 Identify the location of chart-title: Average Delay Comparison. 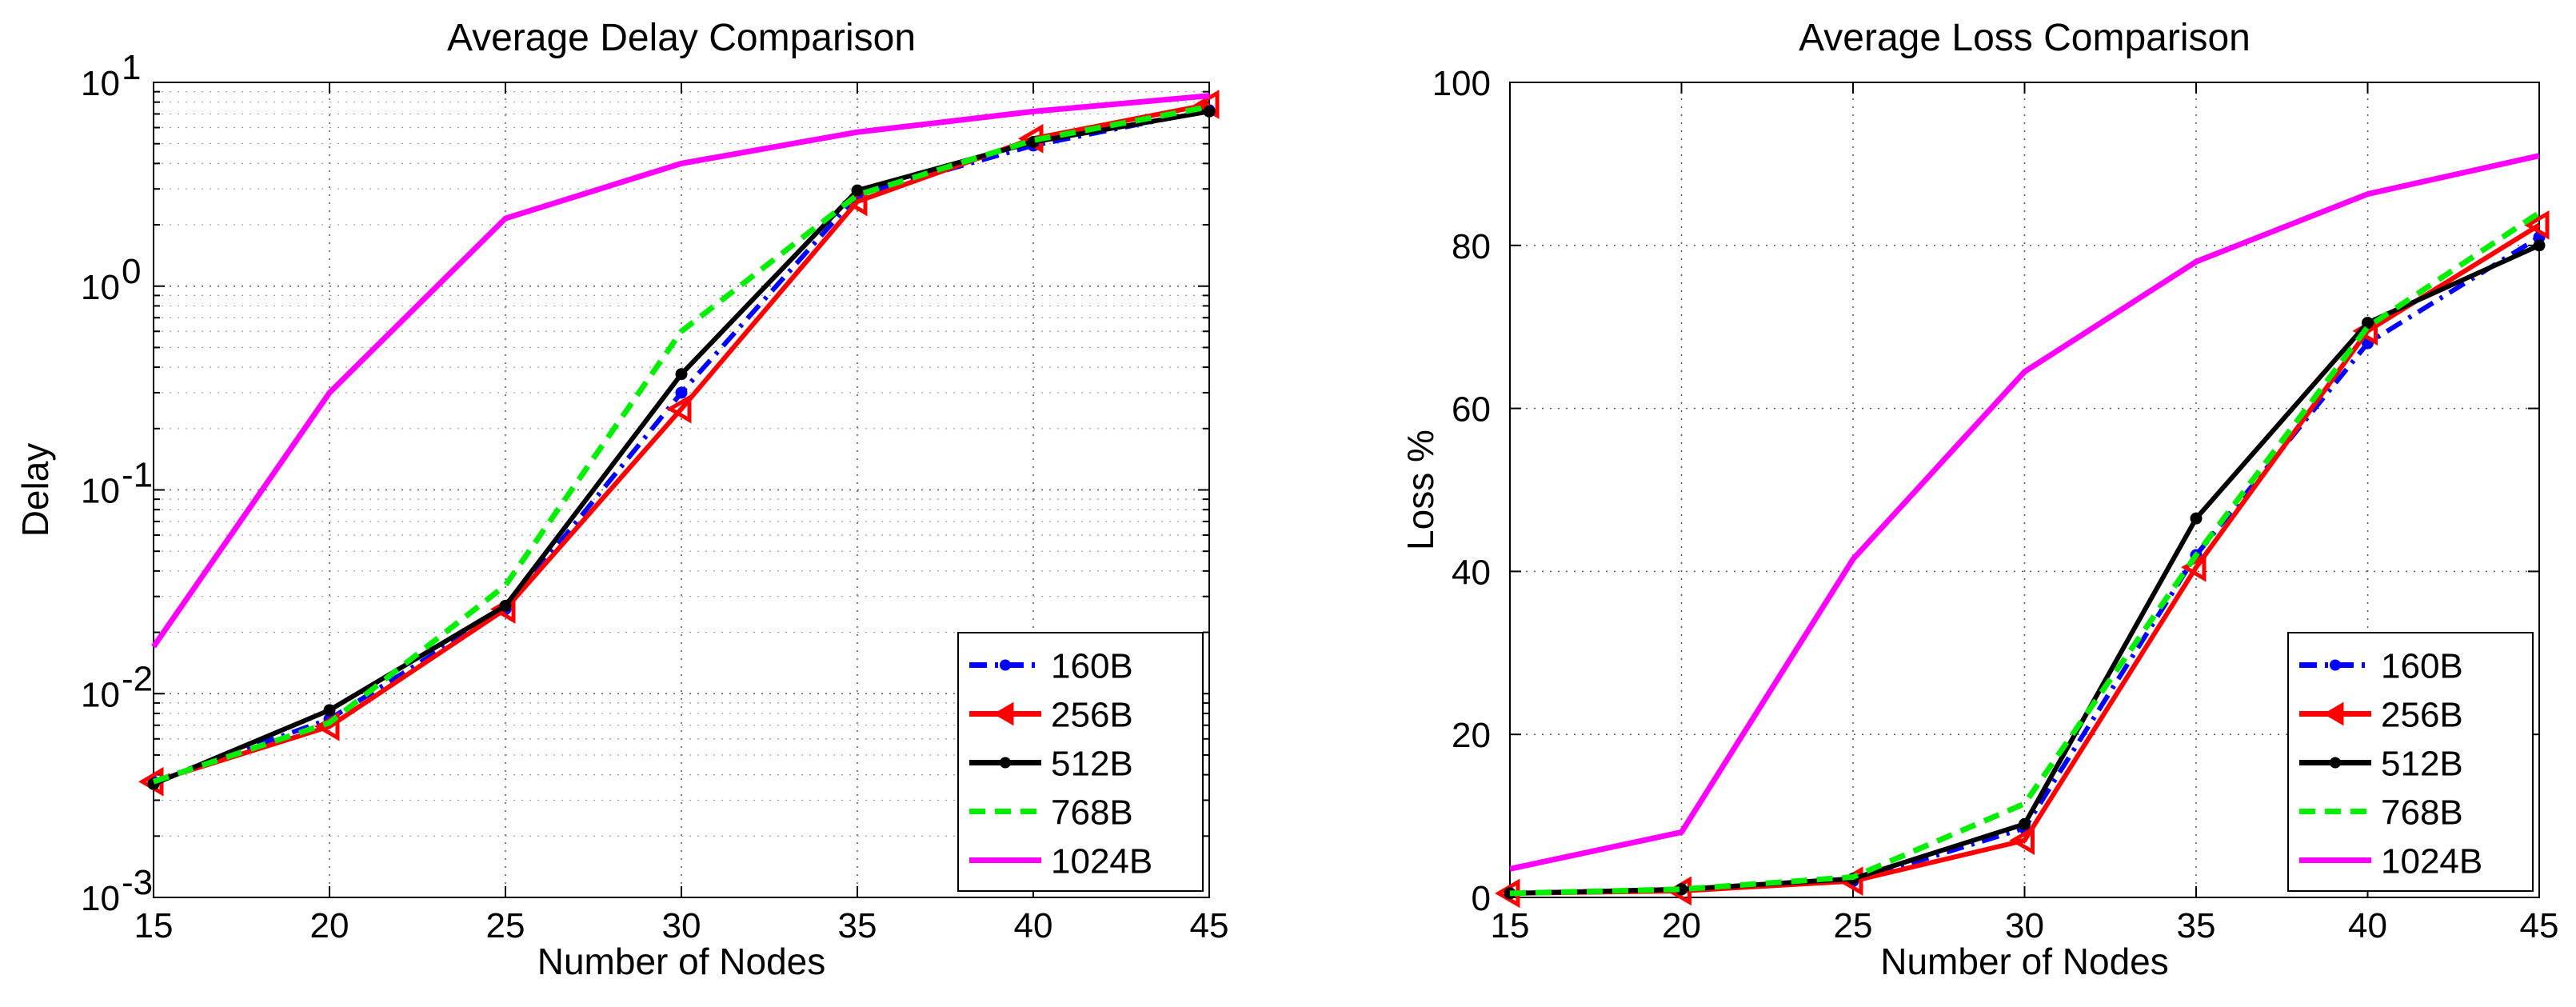
(682, 38).